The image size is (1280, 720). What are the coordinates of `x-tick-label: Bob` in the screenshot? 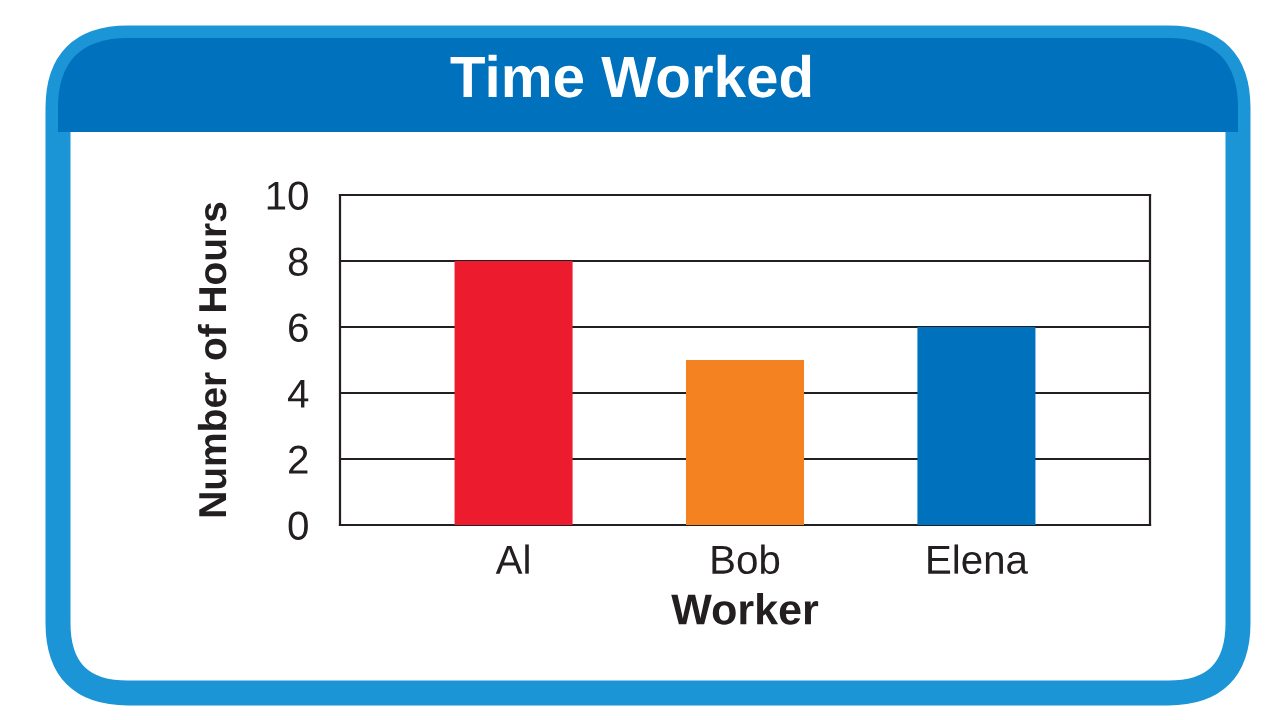 It's located at (746, 559).